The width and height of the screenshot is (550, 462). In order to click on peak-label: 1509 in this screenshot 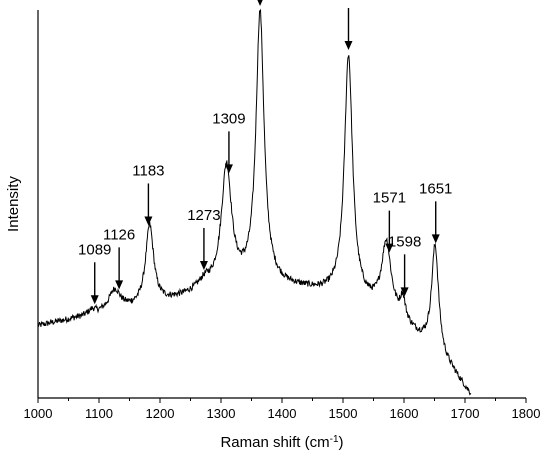, I will do `click(348, 2)`.